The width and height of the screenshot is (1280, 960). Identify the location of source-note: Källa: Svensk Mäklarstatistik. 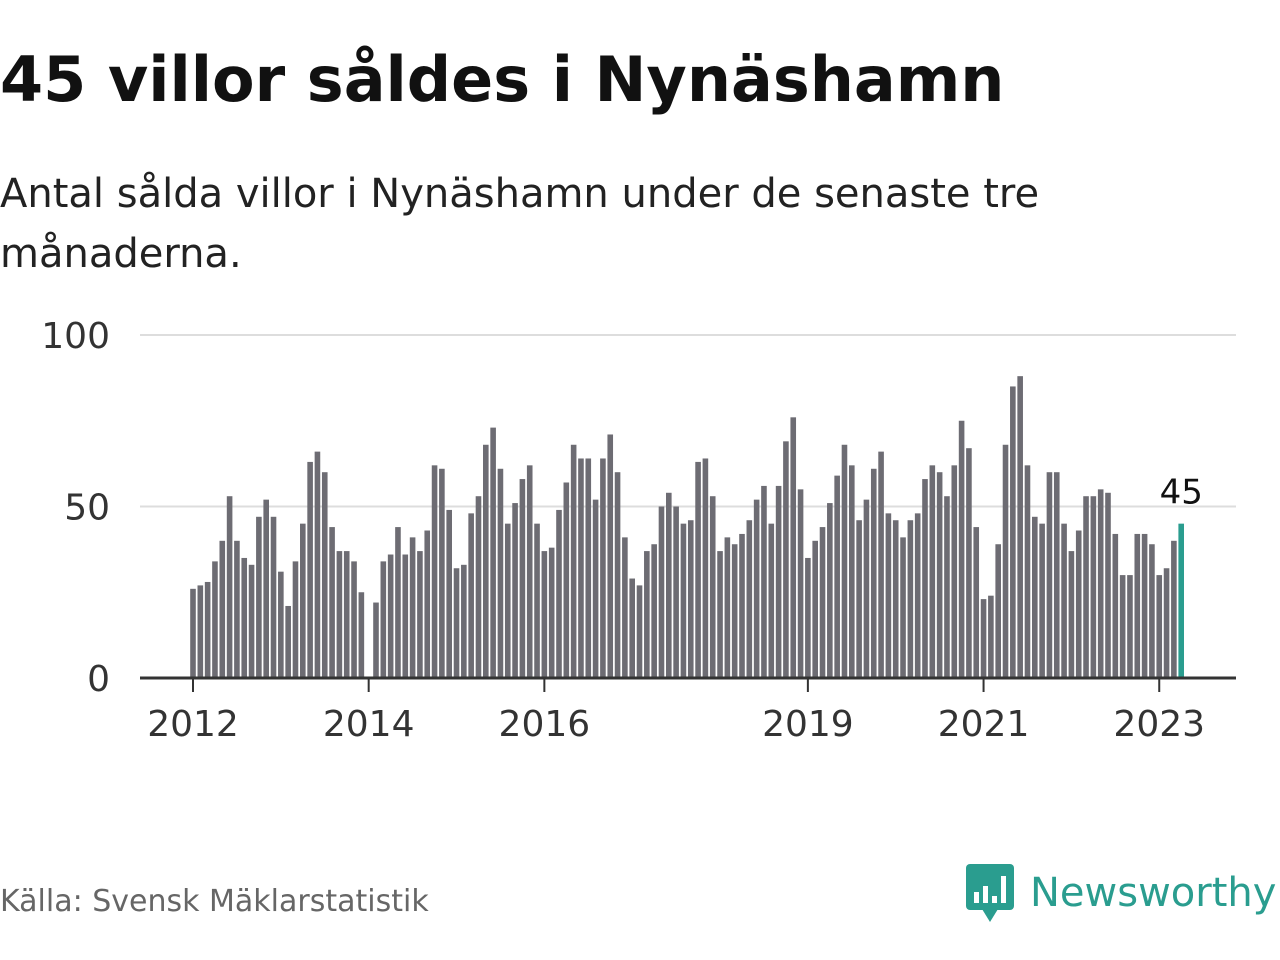
(214, 901).